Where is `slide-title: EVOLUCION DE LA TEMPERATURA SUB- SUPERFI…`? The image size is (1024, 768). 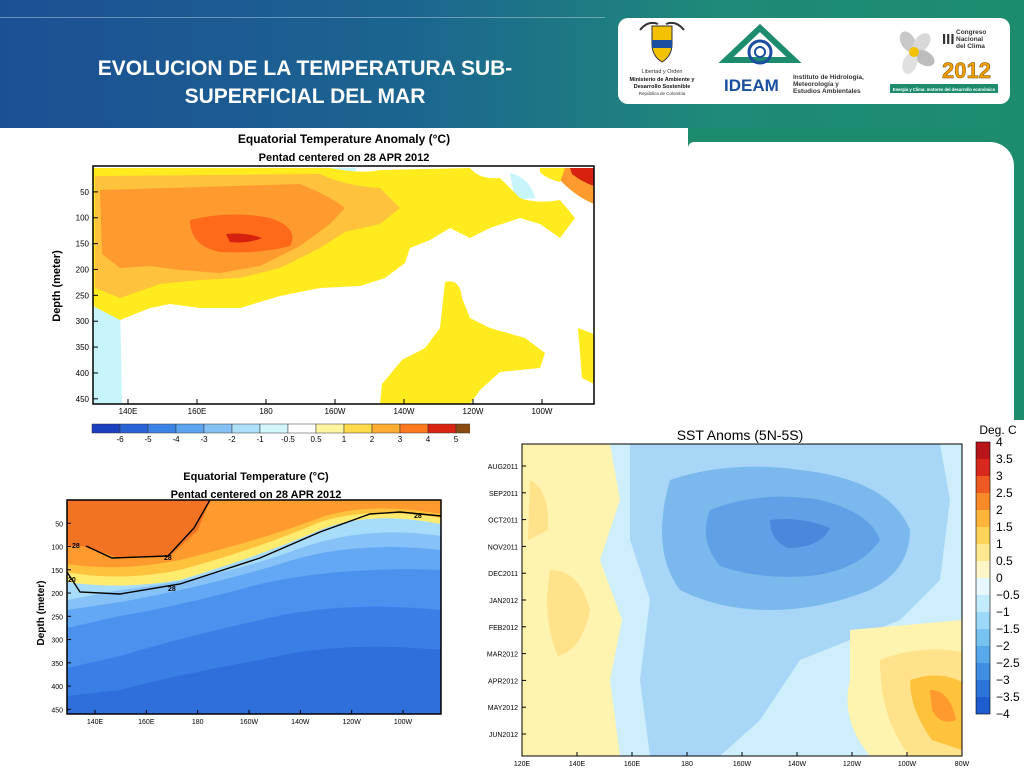
slide-title: EVOLUCION DE LA TEMPERATURA SUB- SUPERFI… is located at coordinates (305, 83).